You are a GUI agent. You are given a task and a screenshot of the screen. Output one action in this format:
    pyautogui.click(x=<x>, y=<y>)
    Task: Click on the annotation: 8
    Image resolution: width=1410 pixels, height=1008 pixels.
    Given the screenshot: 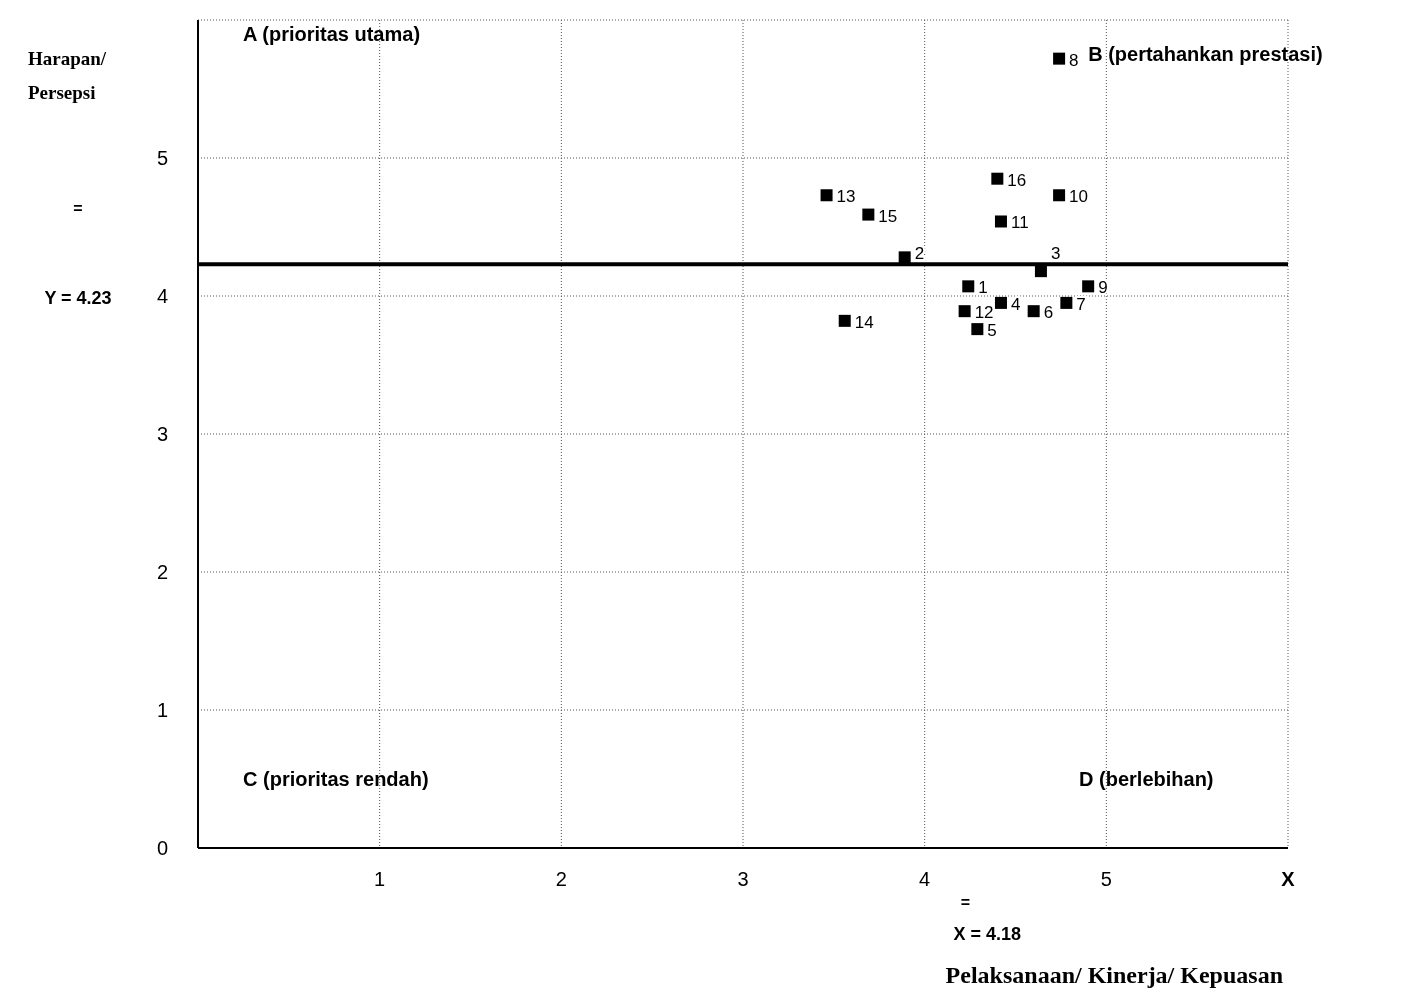 What is the action you would take?
    pyautogui.click(x=1074, y=60)
    